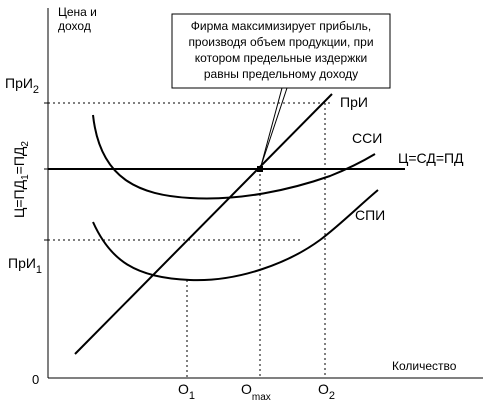 Image resolution: width=491 pixels, height=409 pixels. Describe the element at coordinates (281, 58) in the screenshot. I see `callout-line-3: котором предельные издержки` at that location.